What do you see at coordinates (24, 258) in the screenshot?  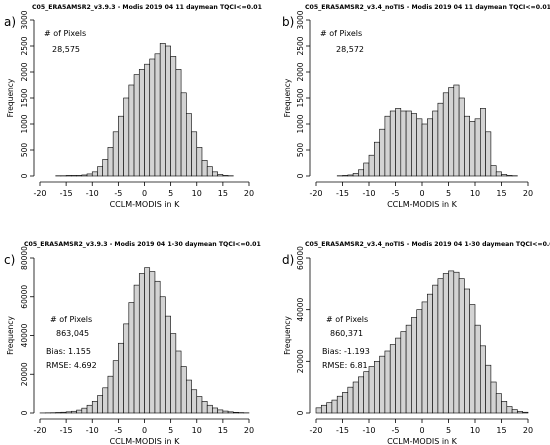 I see `y-tick-label: 80000` at bounding box center [24, 258].